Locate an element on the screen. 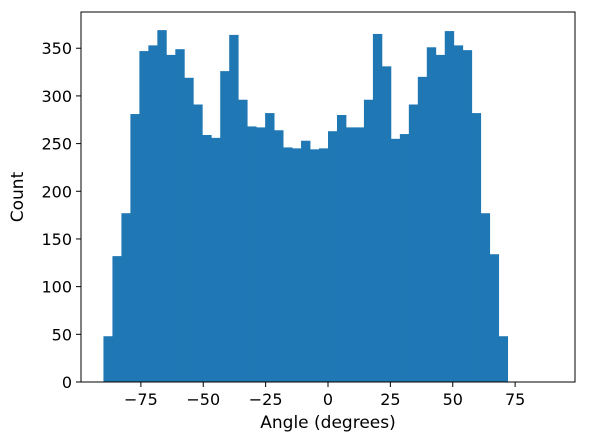  x-tick-label: −50 is located at coordinates (203, 399).